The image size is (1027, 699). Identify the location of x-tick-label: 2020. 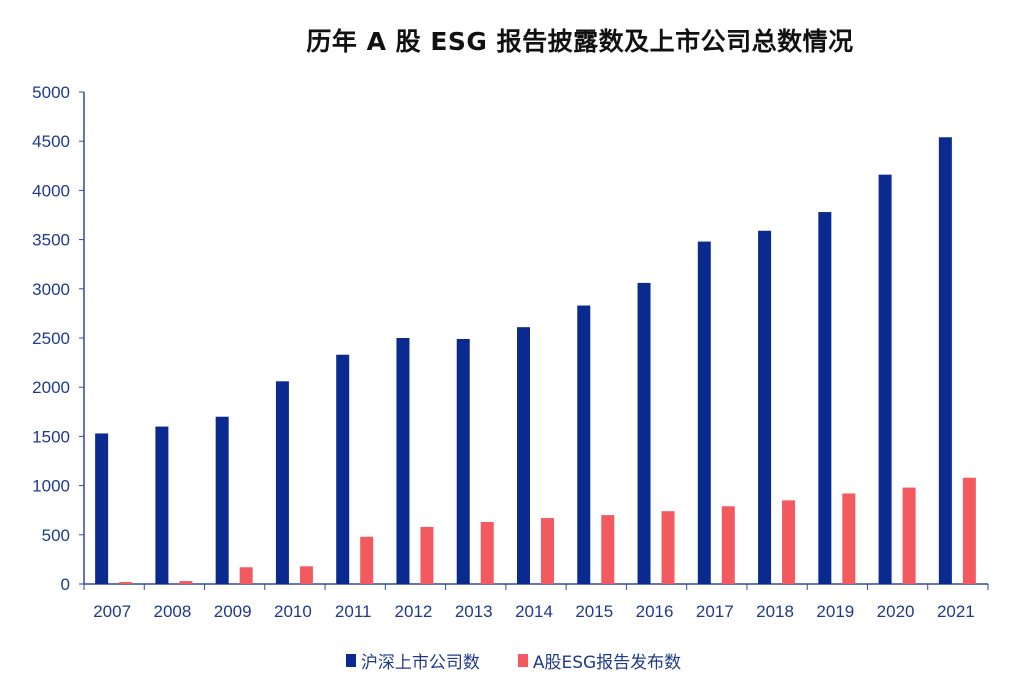
(896, 611).